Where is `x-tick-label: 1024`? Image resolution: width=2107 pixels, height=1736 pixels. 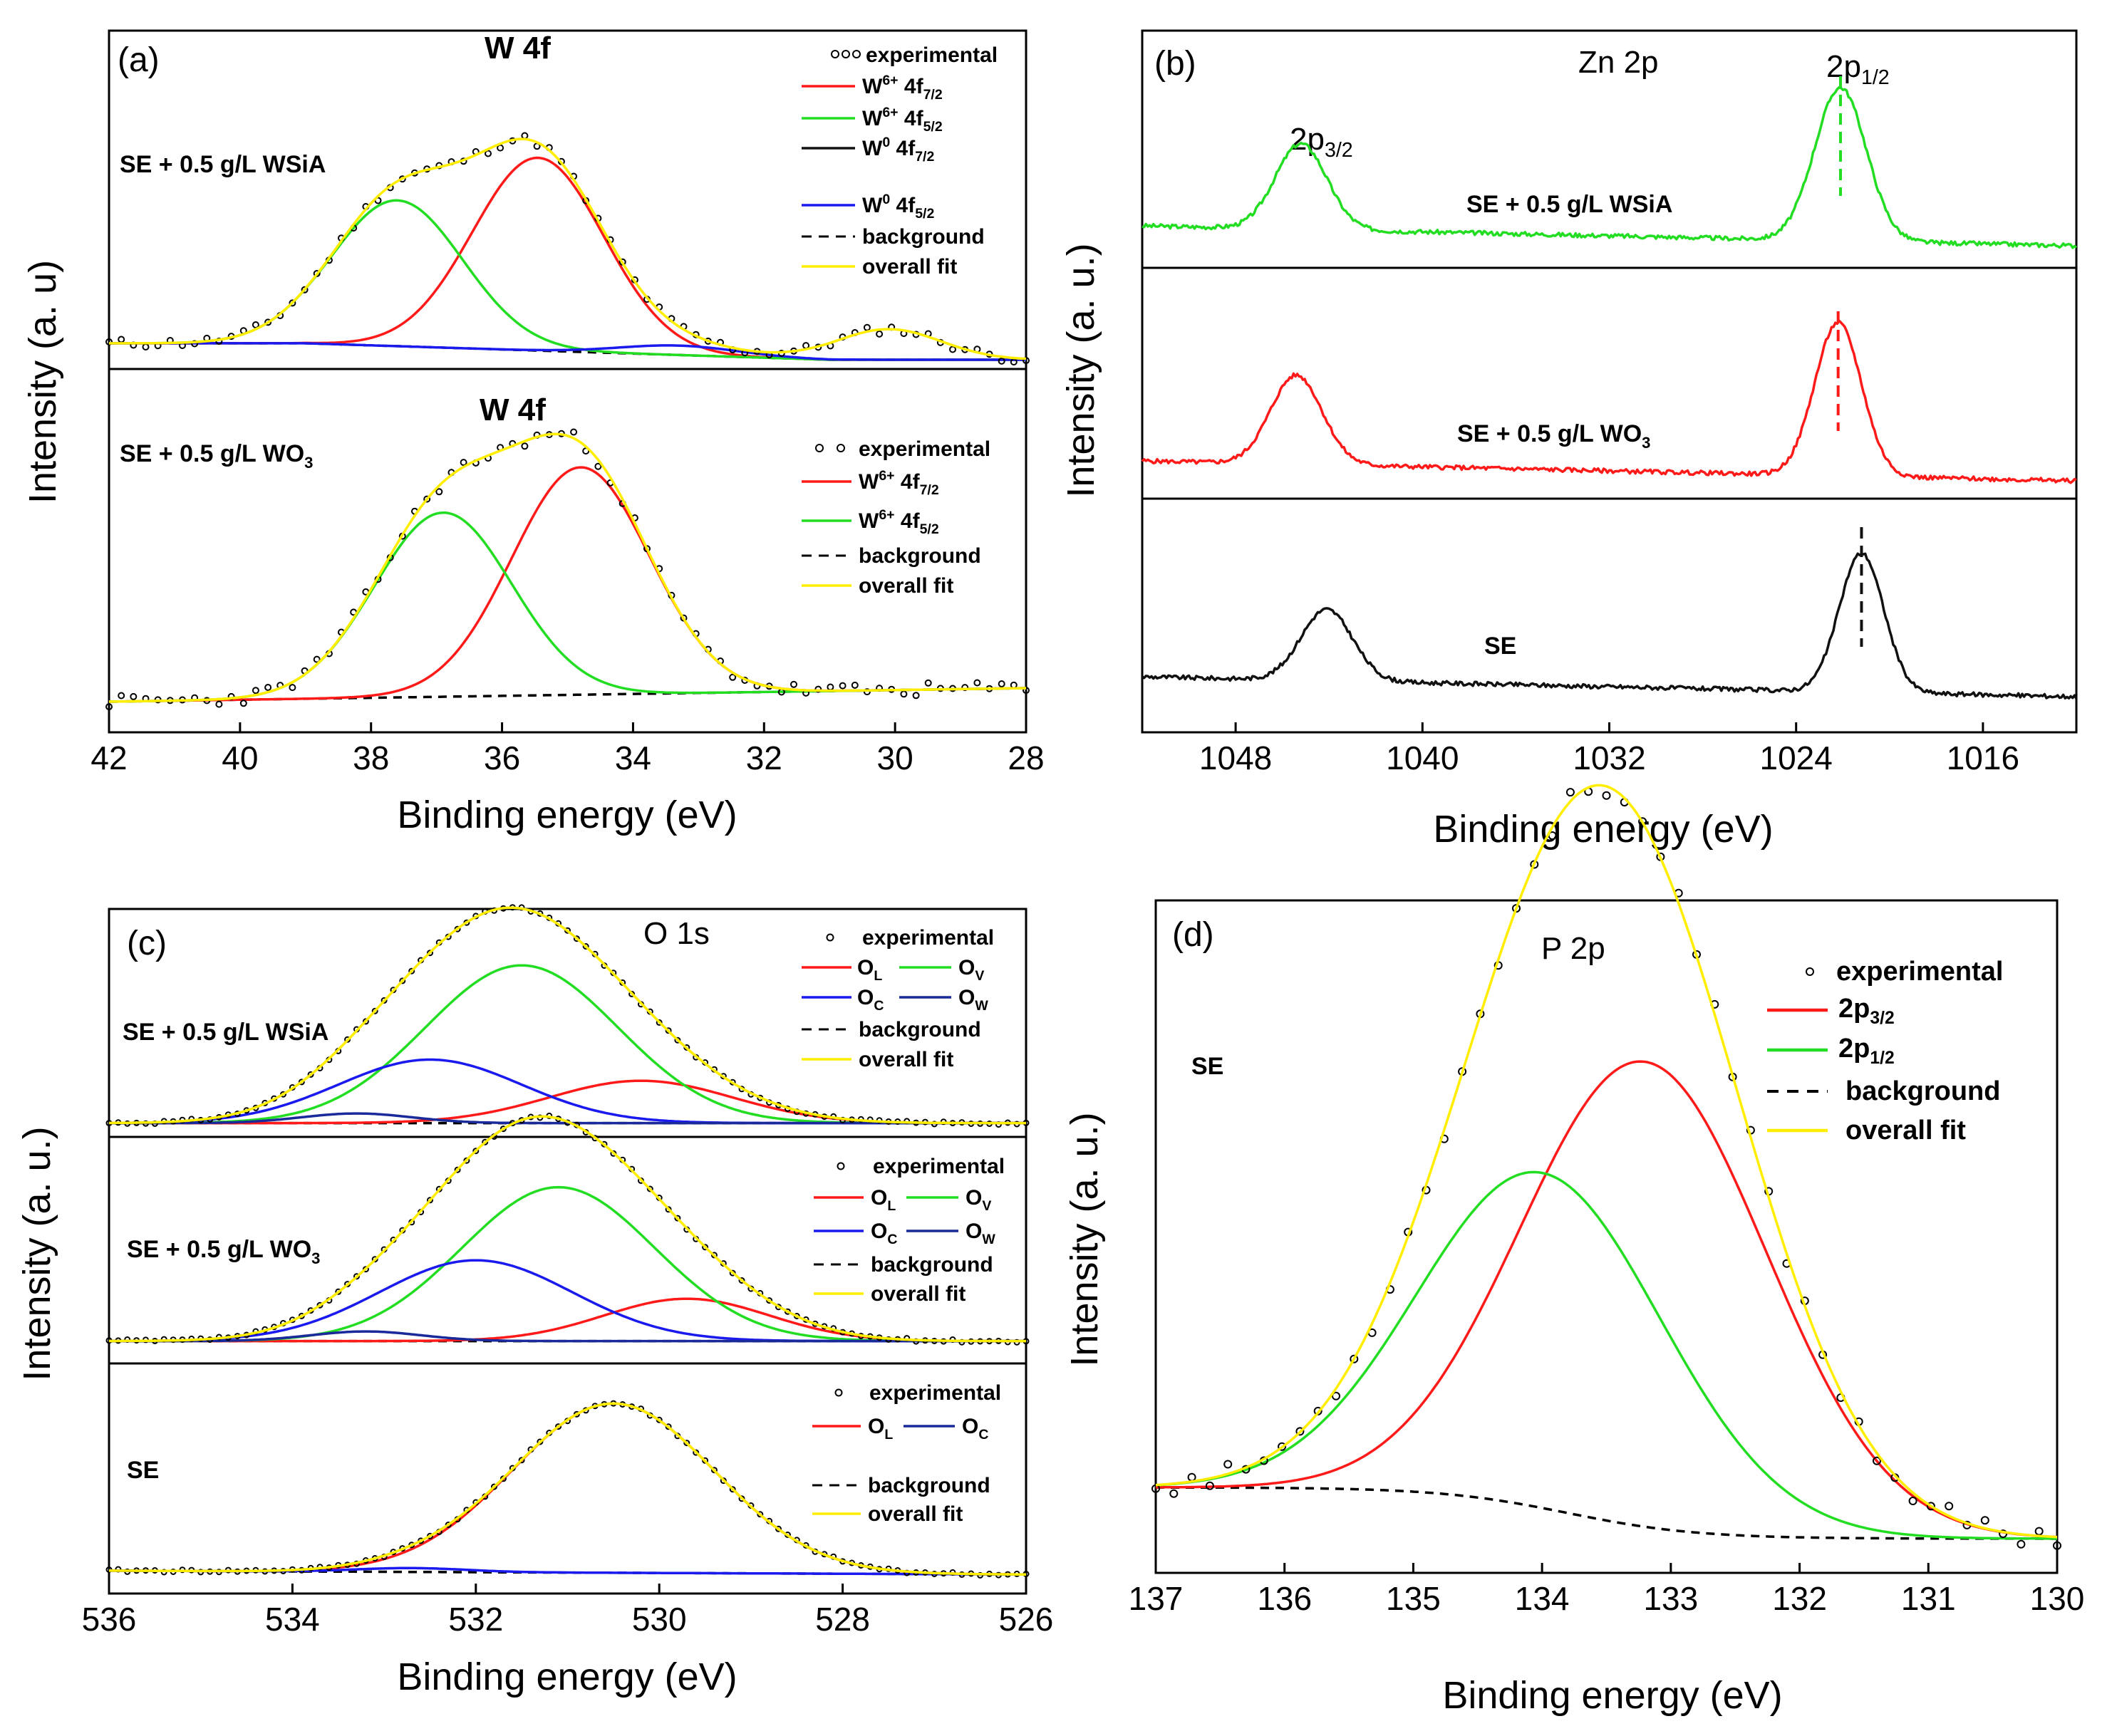
x-tick-label: 1024 is located at coordinates (1796, 757).